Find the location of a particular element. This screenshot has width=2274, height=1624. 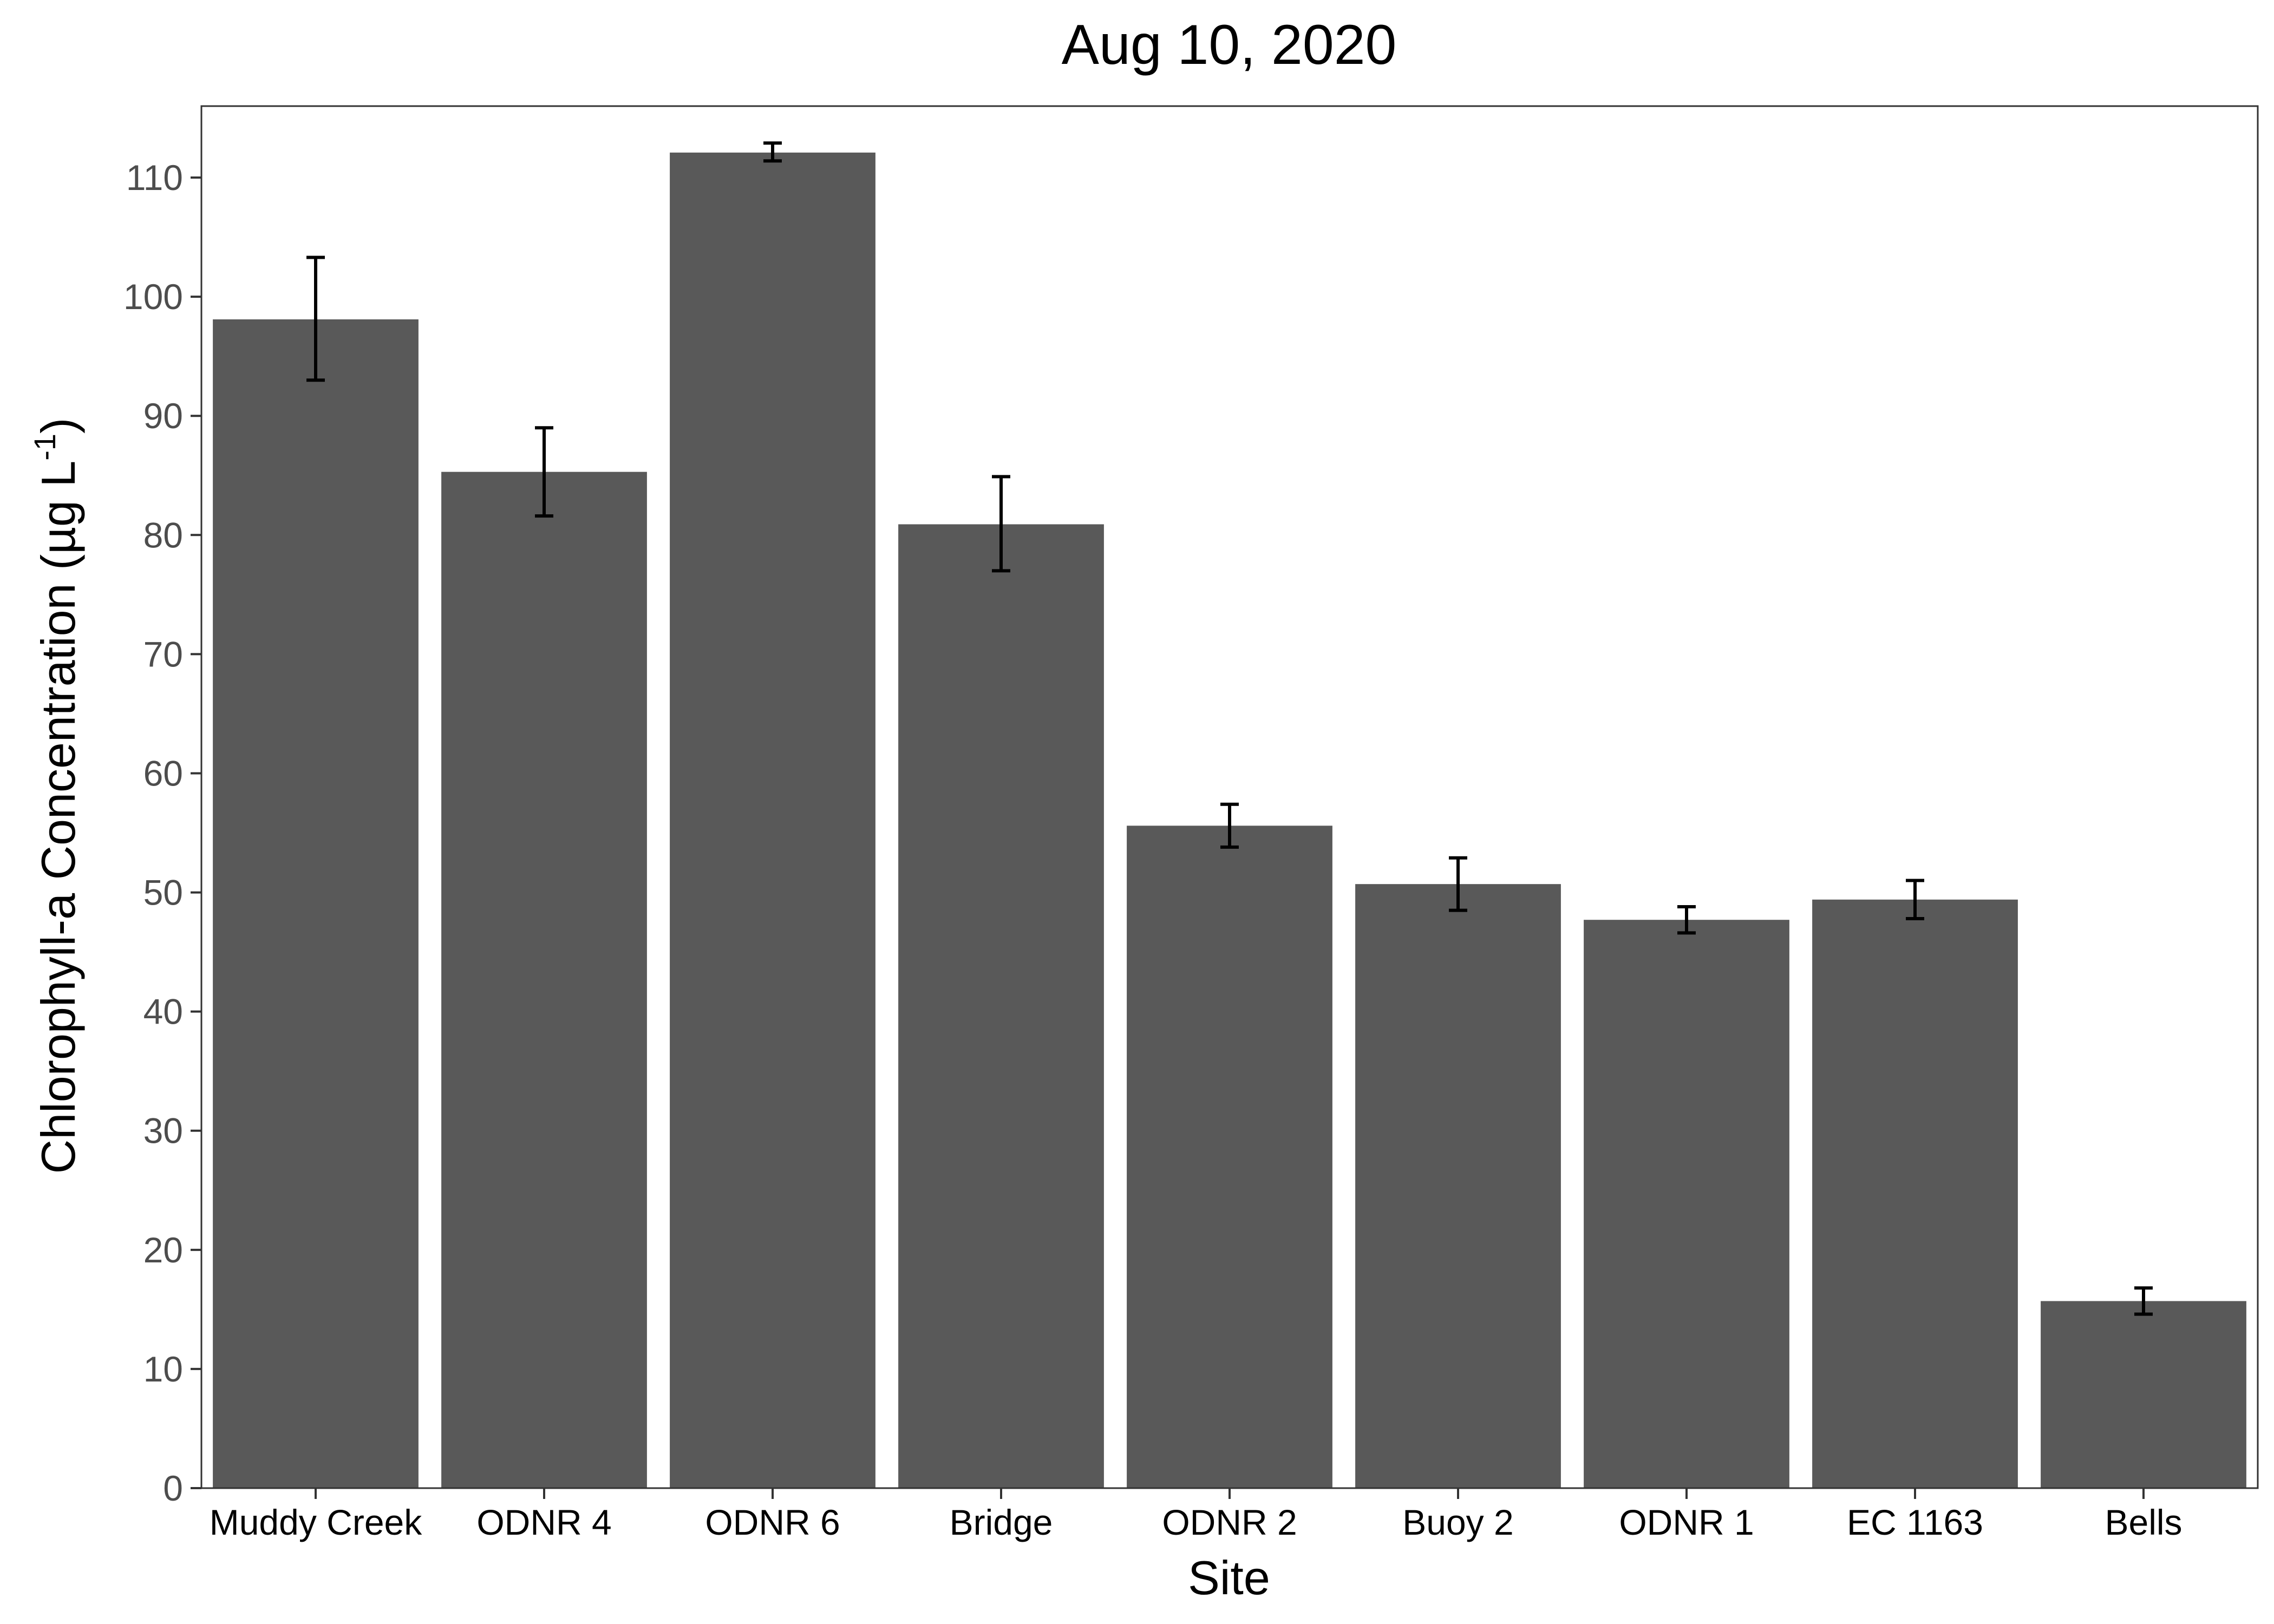

x-tick-label: Bells is located at coordinates (2144, 1522).